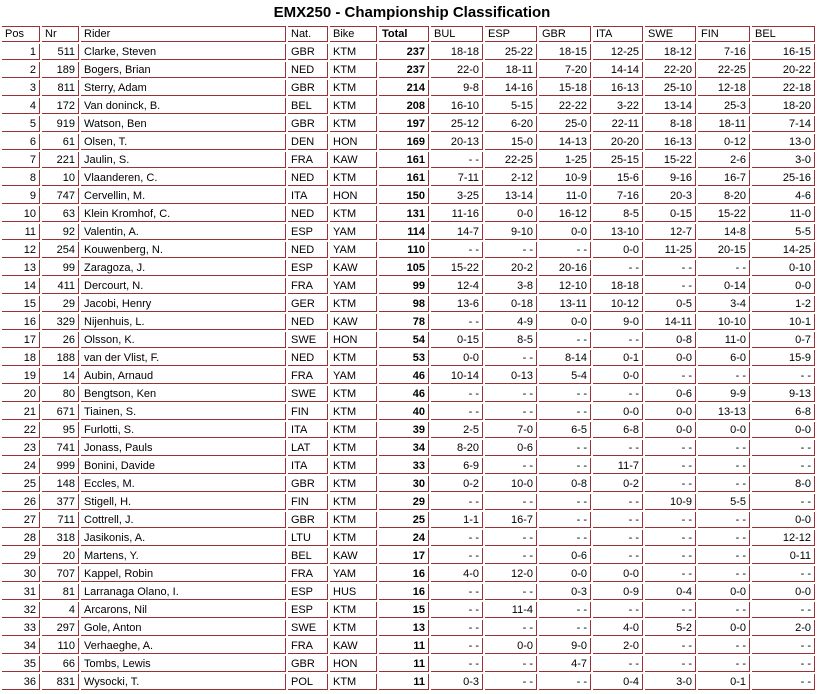  I want to click on cell-pos: 18, so click(21, 358).